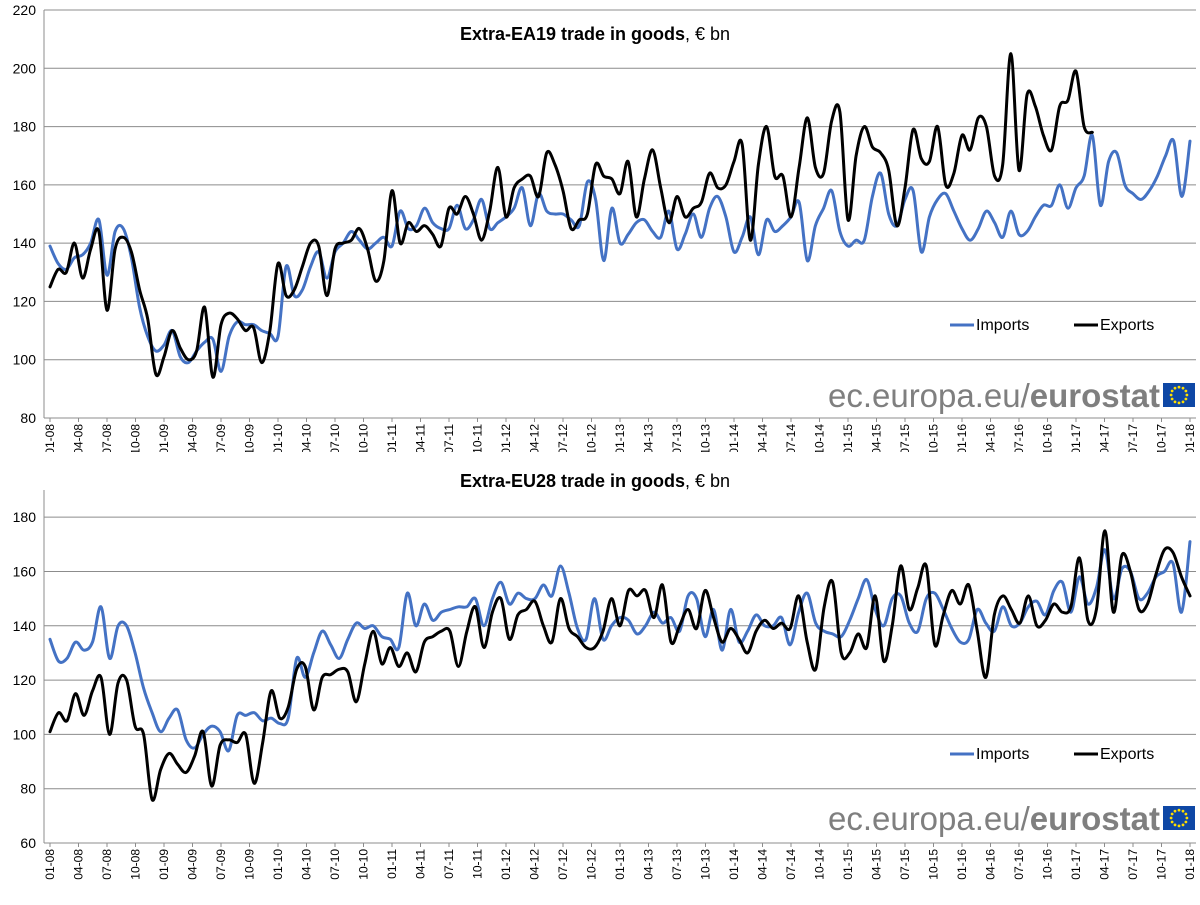  Describe the element at coordinates (25, 626) in the screenshot. I see `y-tick-label: 140` at that location.